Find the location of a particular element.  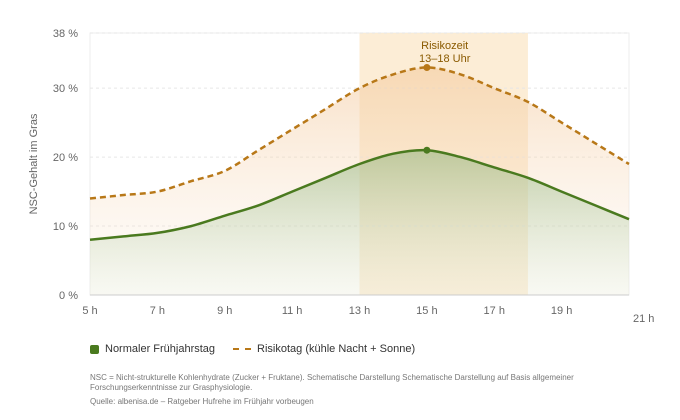

x-axis-ticks: 5 h 7 h 9 h 11 h 13 h 15 h 17 h 19 h 21 h is located at coordinates (368, 315).